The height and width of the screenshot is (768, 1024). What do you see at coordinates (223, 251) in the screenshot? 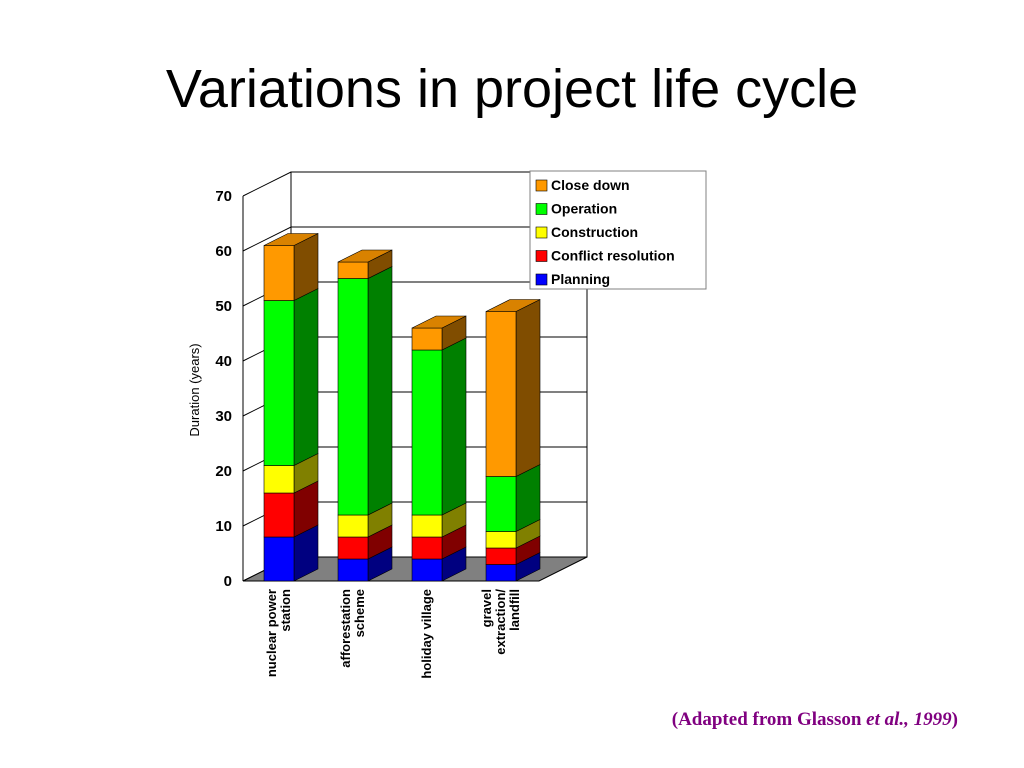
I see `y-tick-label: 60` at bounding box center [223, 251].